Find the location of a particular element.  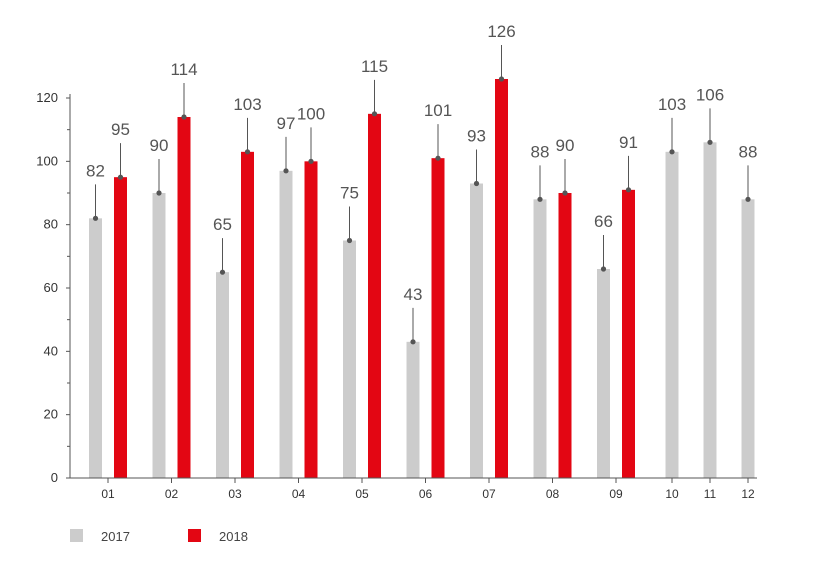

y-tick-label: 0 is located at coordinates (54, 477).